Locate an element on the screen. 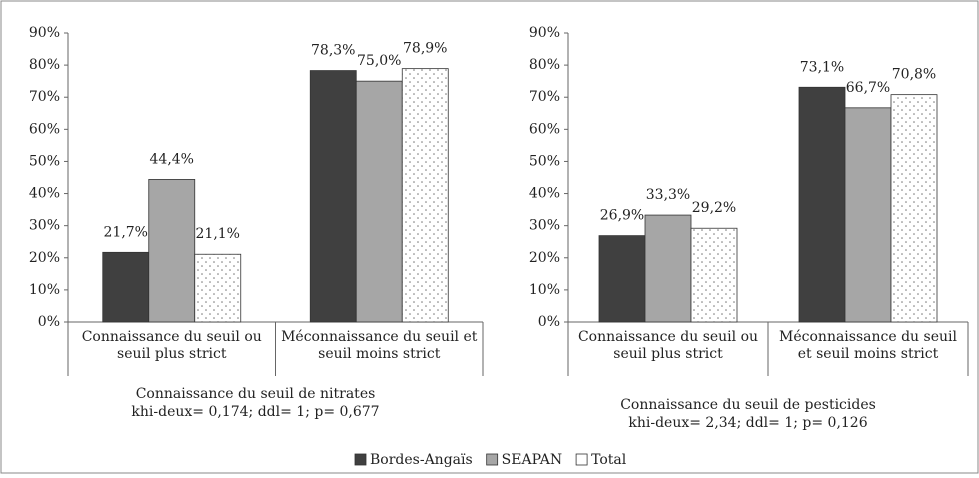  legend-label: Bordes-Angaïs is located at coordinates (421, 460).